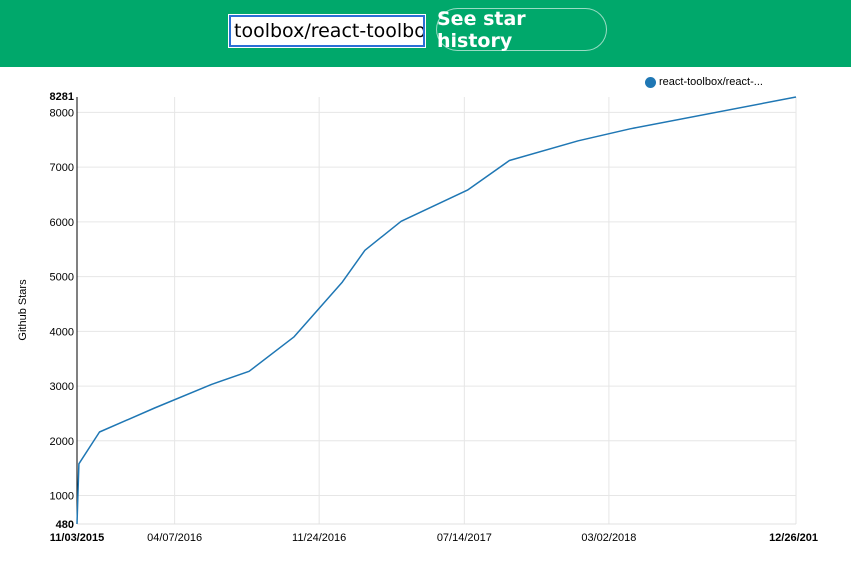 Image resolution: width=851 pixels, height=564 pixels. Describe the element at coordinates (65, 525) in the screenshot. I see `y-min-label: 480` at that location.